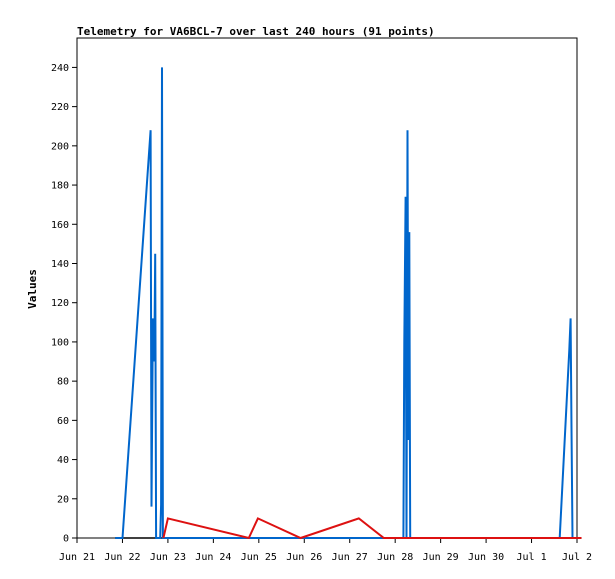 This screenshot has width=615, height=579. What do you see at coordinates (350, 557) in the screenshot?
I see `x-tick-label: Jun 27` at bounding box center [350, 557].